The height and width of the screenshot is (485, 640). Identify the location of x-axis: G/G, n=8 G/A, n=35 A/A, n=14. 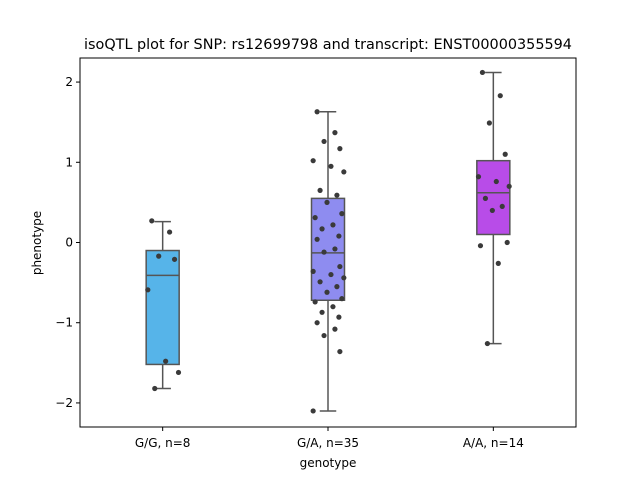
(329, 438).